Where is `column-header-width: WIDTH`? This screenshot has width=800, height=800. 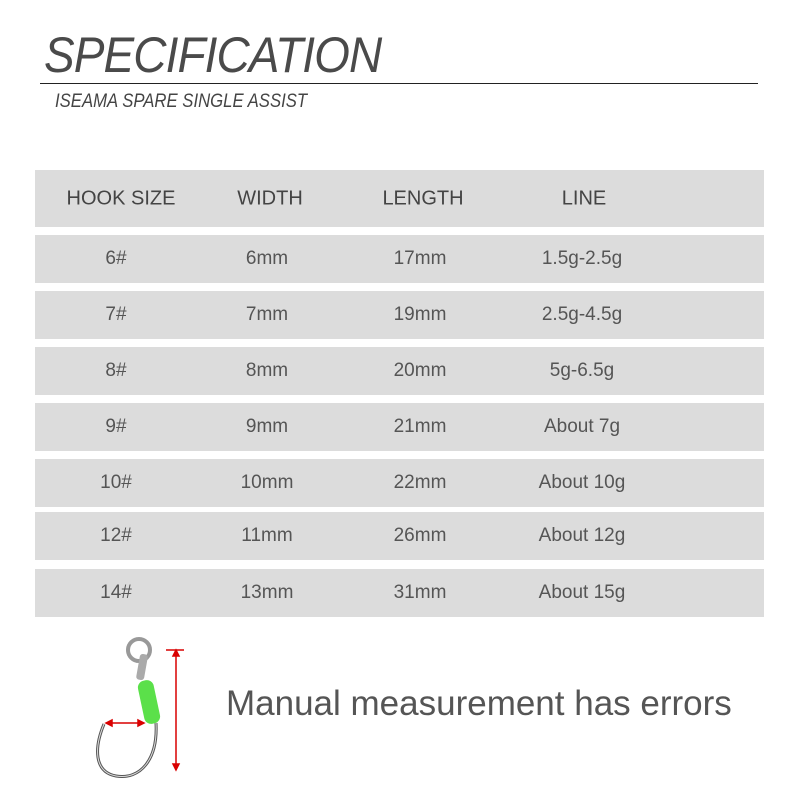 column-header-width: WIDTH is located at coordinates (270, 198).